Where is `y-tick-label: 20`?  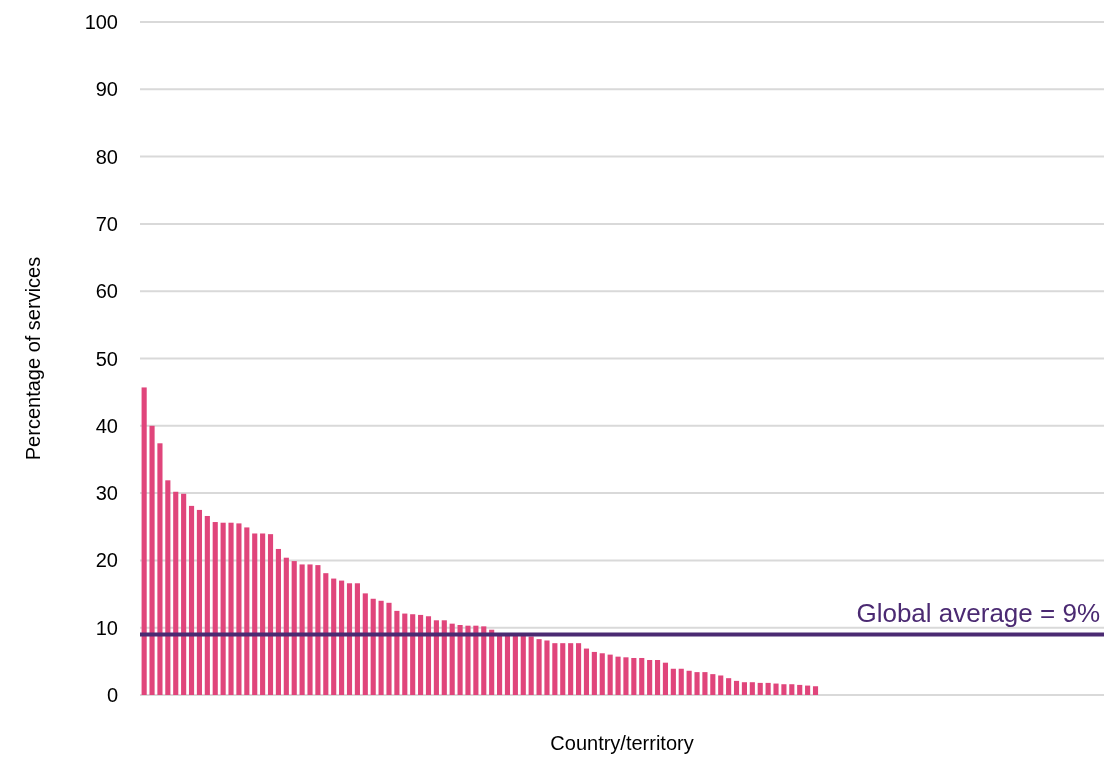 y-tick-label: 20 is located at coordinates (106, 560).